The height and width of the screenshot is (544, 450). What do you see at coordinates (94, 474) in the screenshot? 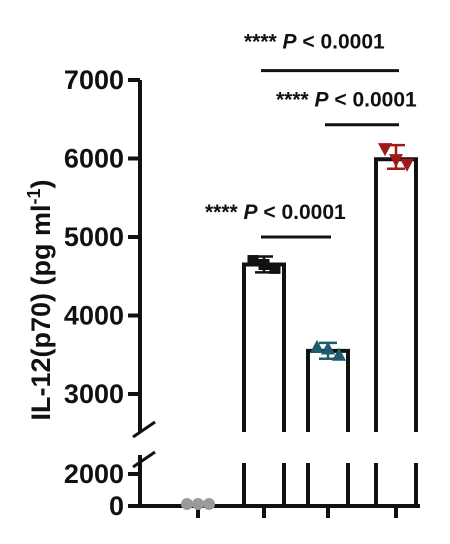
I see `y-tick-label-2000: 2000` at bounding box center [94, 474].